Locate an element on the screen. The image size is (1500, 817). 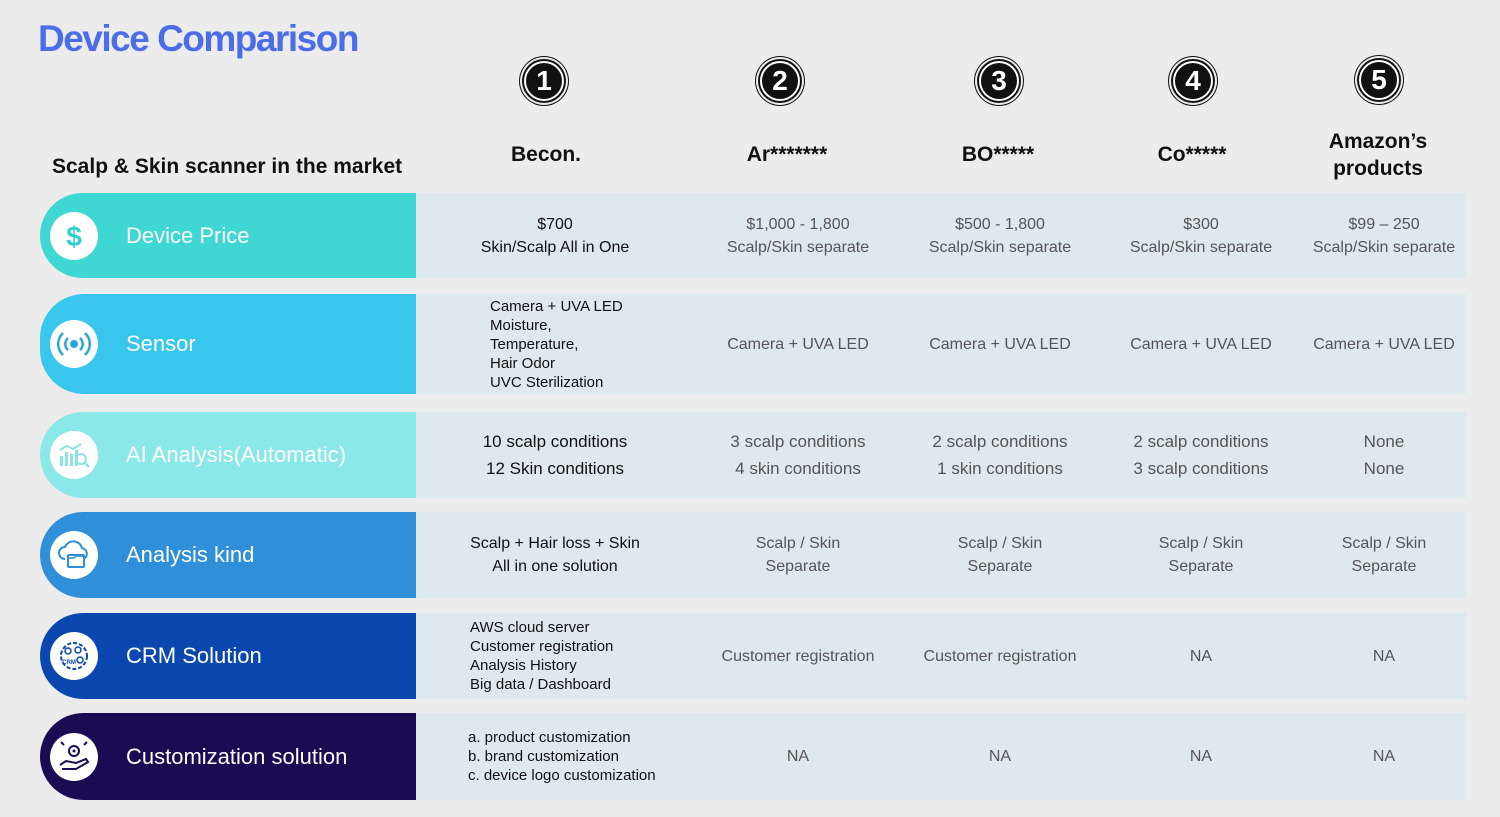
row-label-band: CRM CRM Solution is located at coordinates (228, 656).